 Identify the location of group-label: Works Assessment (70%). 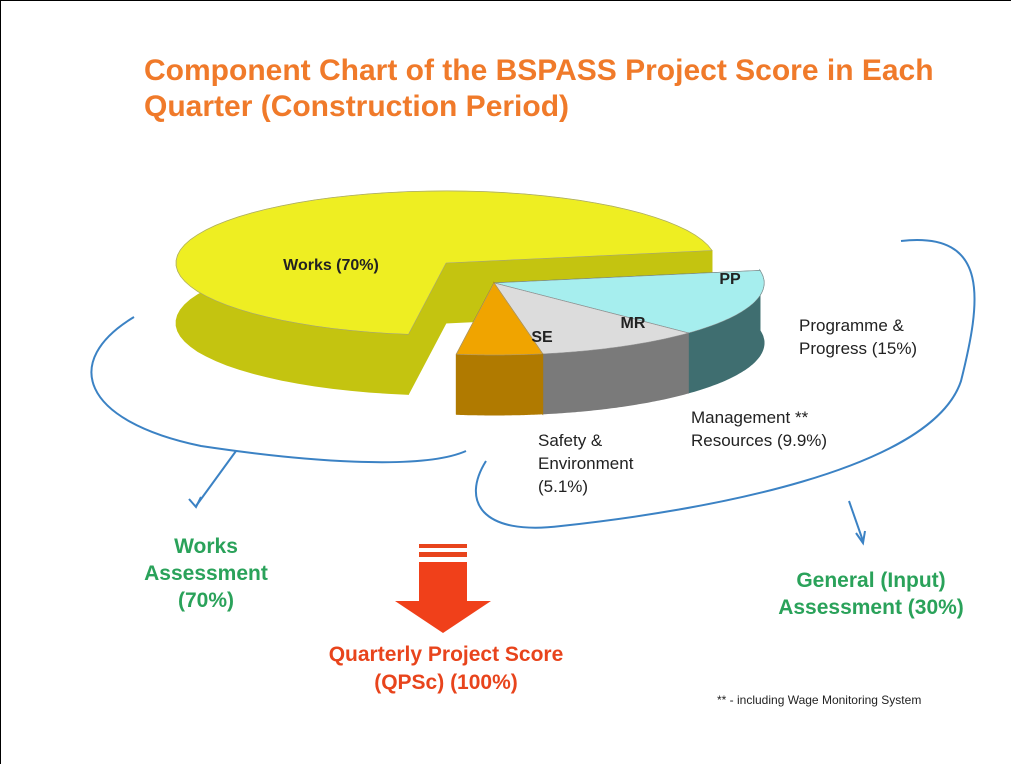
(206, 573).